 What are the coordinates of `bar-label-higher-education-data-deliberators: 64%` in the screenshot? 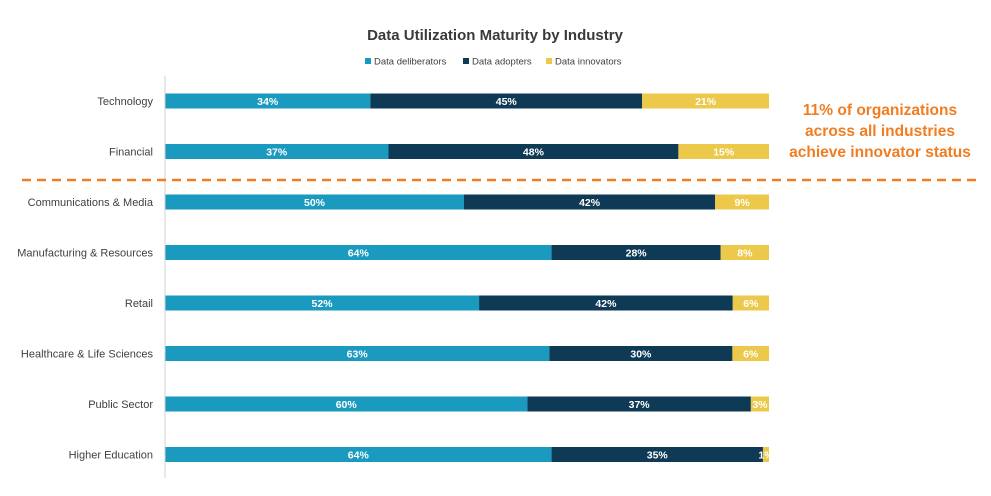 It's located at (359, 456).